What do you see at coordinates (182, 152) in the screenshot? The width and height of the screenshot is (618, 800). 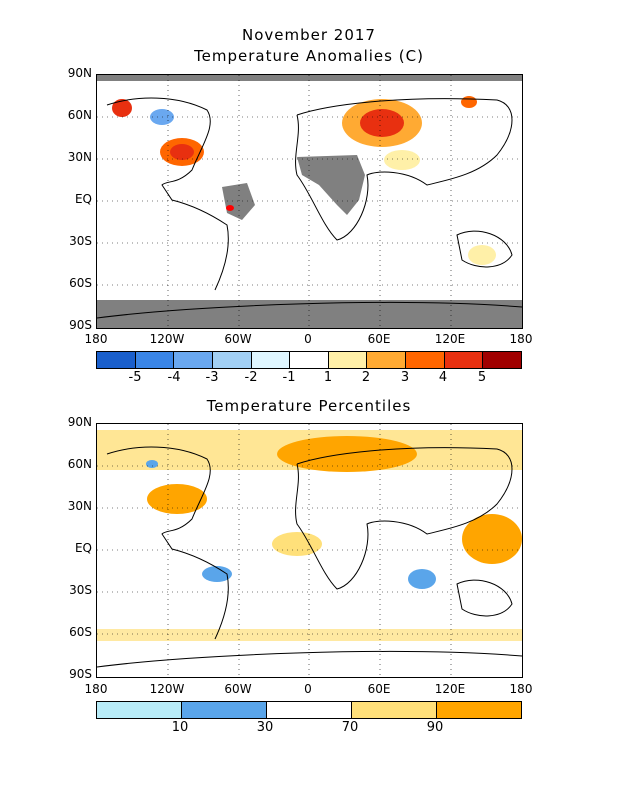 I see `anomaly-usa-hot` at bounding box center [182, 152].